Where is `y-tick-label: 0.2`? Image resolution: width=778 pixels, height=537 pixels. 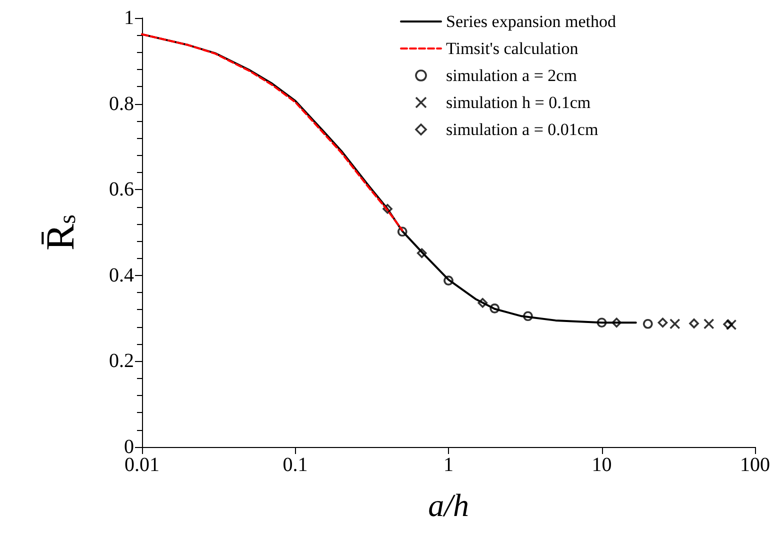 y-tick-label: 0.2 is located at coordinates (121, 361).